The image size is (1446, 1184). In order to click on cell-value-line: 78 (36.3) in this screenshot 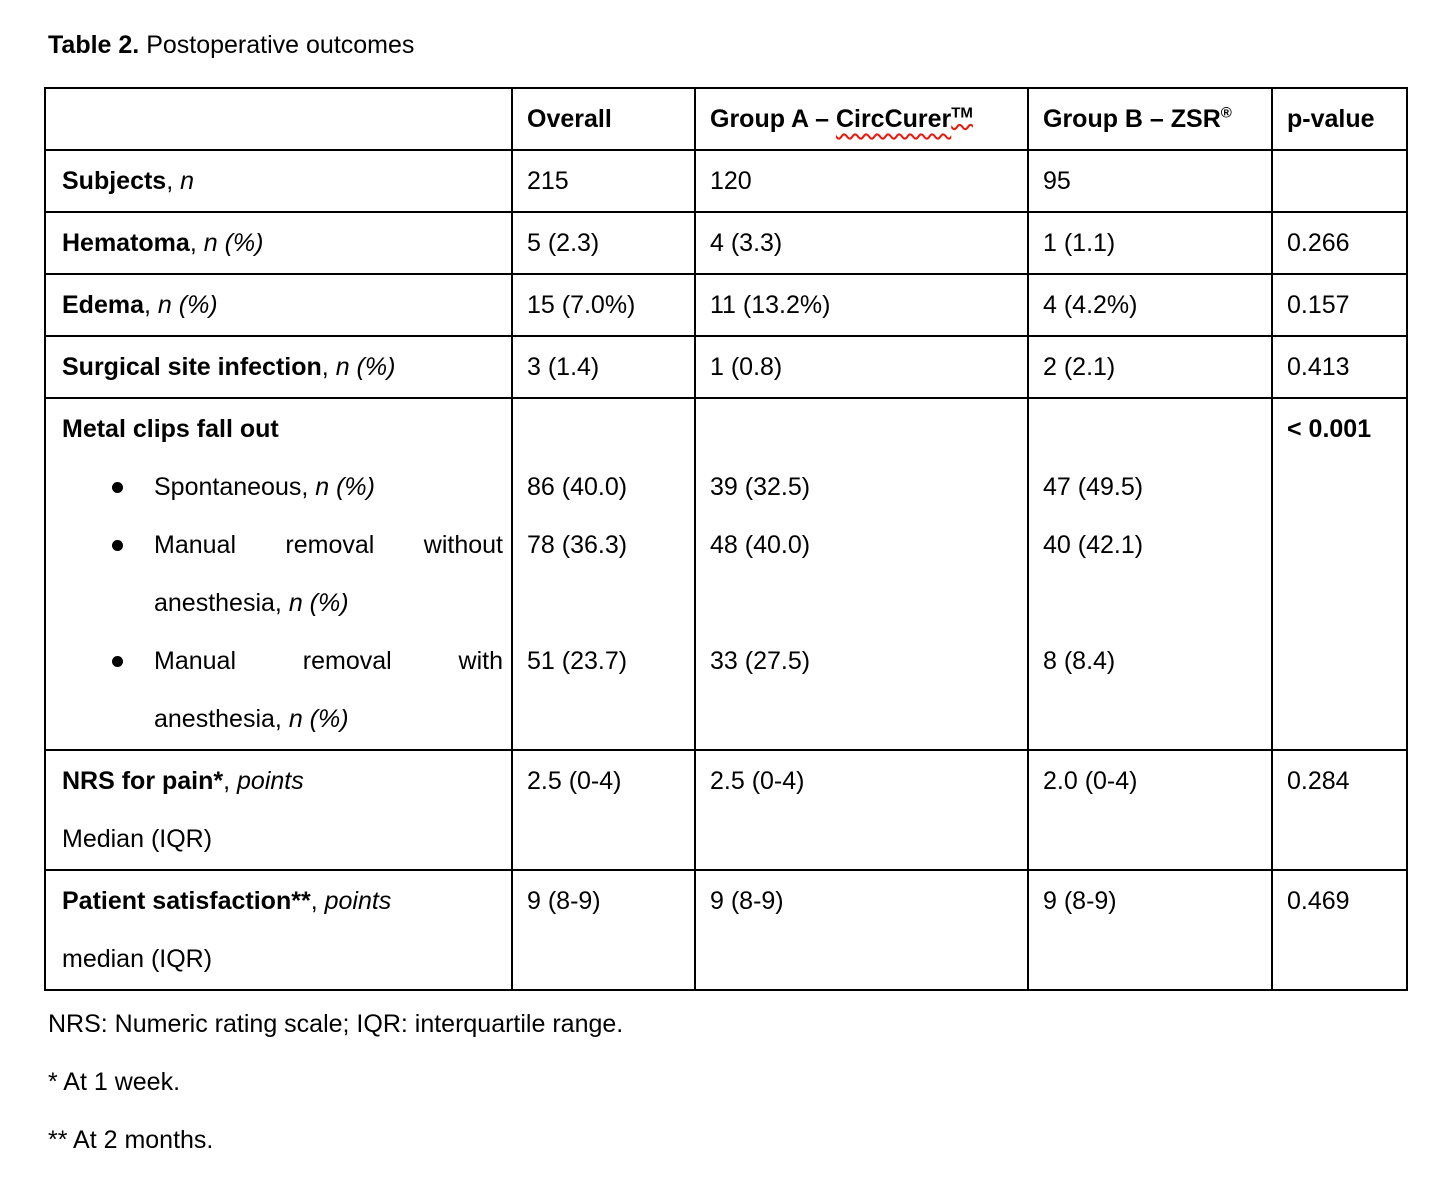, I will do `click(605, 545)`.